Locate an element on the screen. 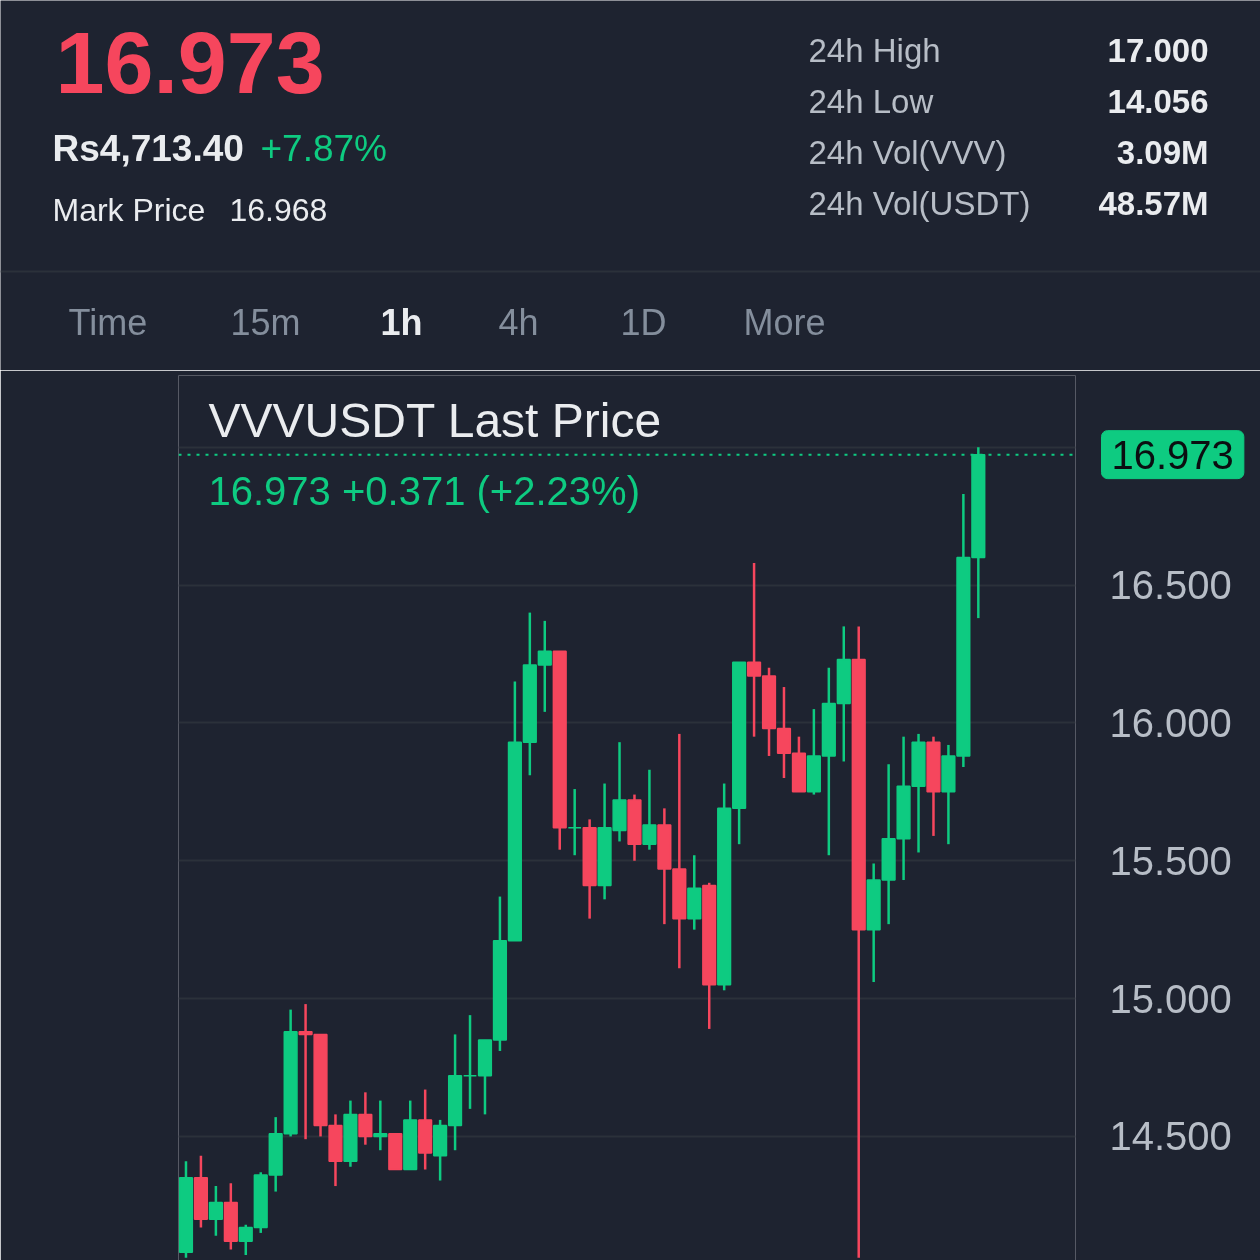 The image size is (1260, 1260). text: 1h is located at coordinates (401, 322).